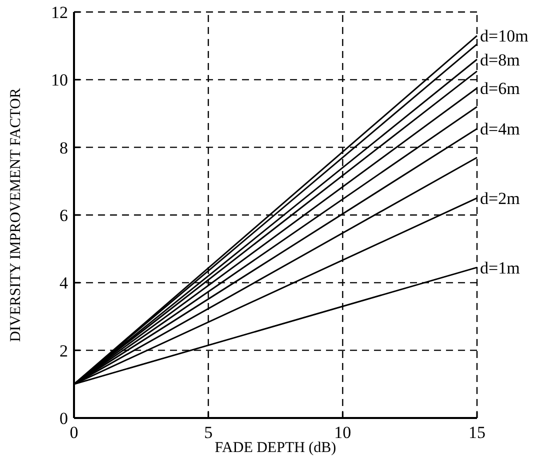  Describe the element at coordinates (59, 80) in the screenshot. I see `y-tick-label: 10` at that location.